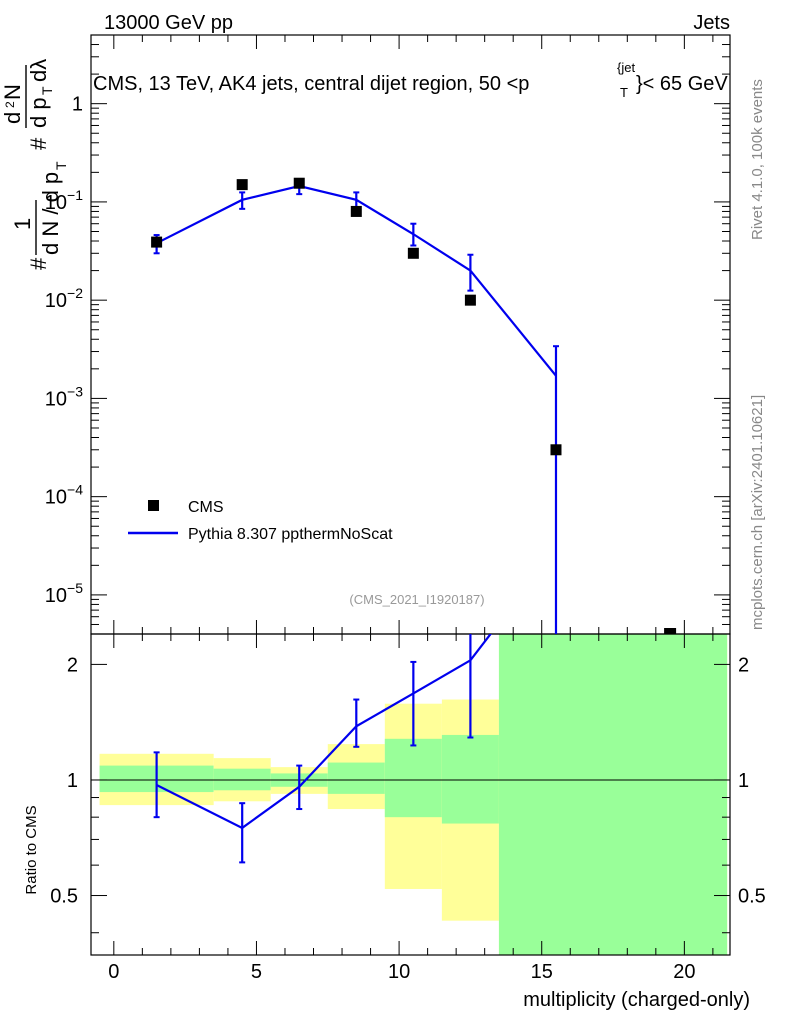  What do you see at coordinates (757, 512) in the screenshot?
I see `mcplots-label: mcplots.cern.ch [arXiv:2401.10621]` at bounding box center [757, 512].